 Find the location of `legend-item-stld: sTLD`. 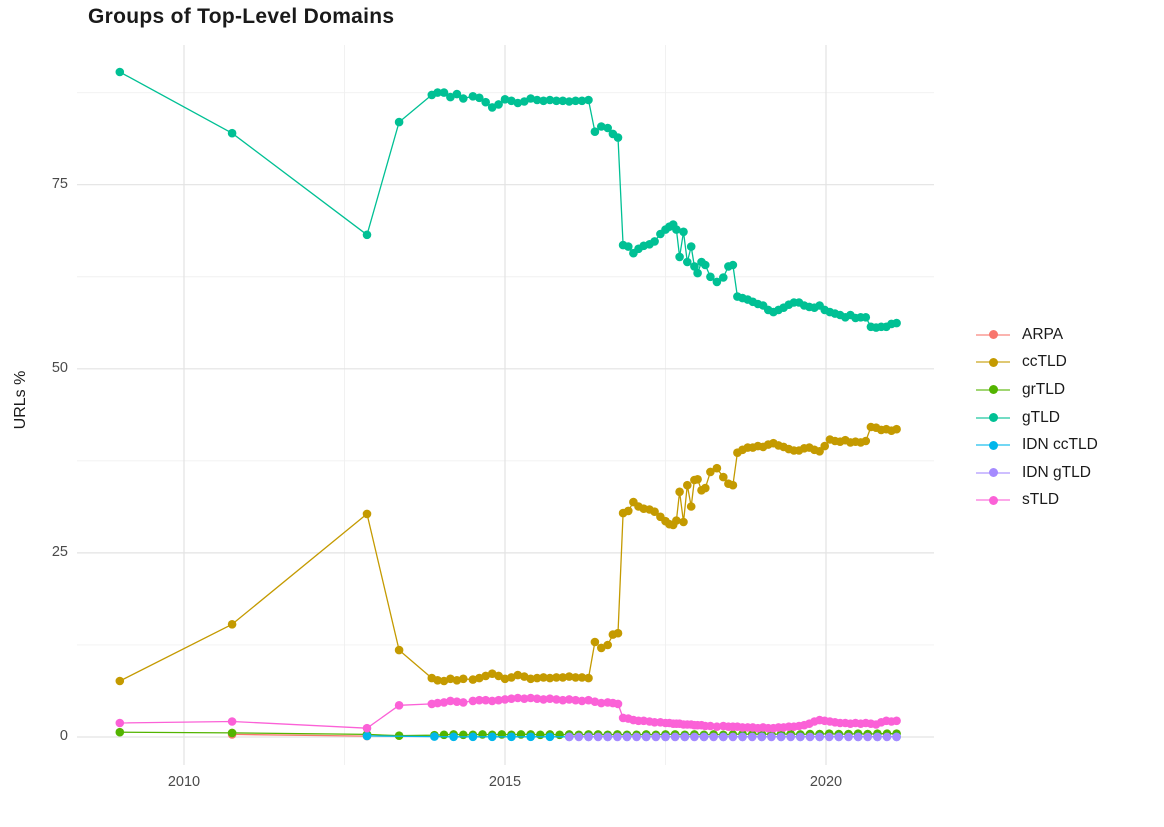

legend-item-stld: sTLD is located at coordinates (1037, 501).